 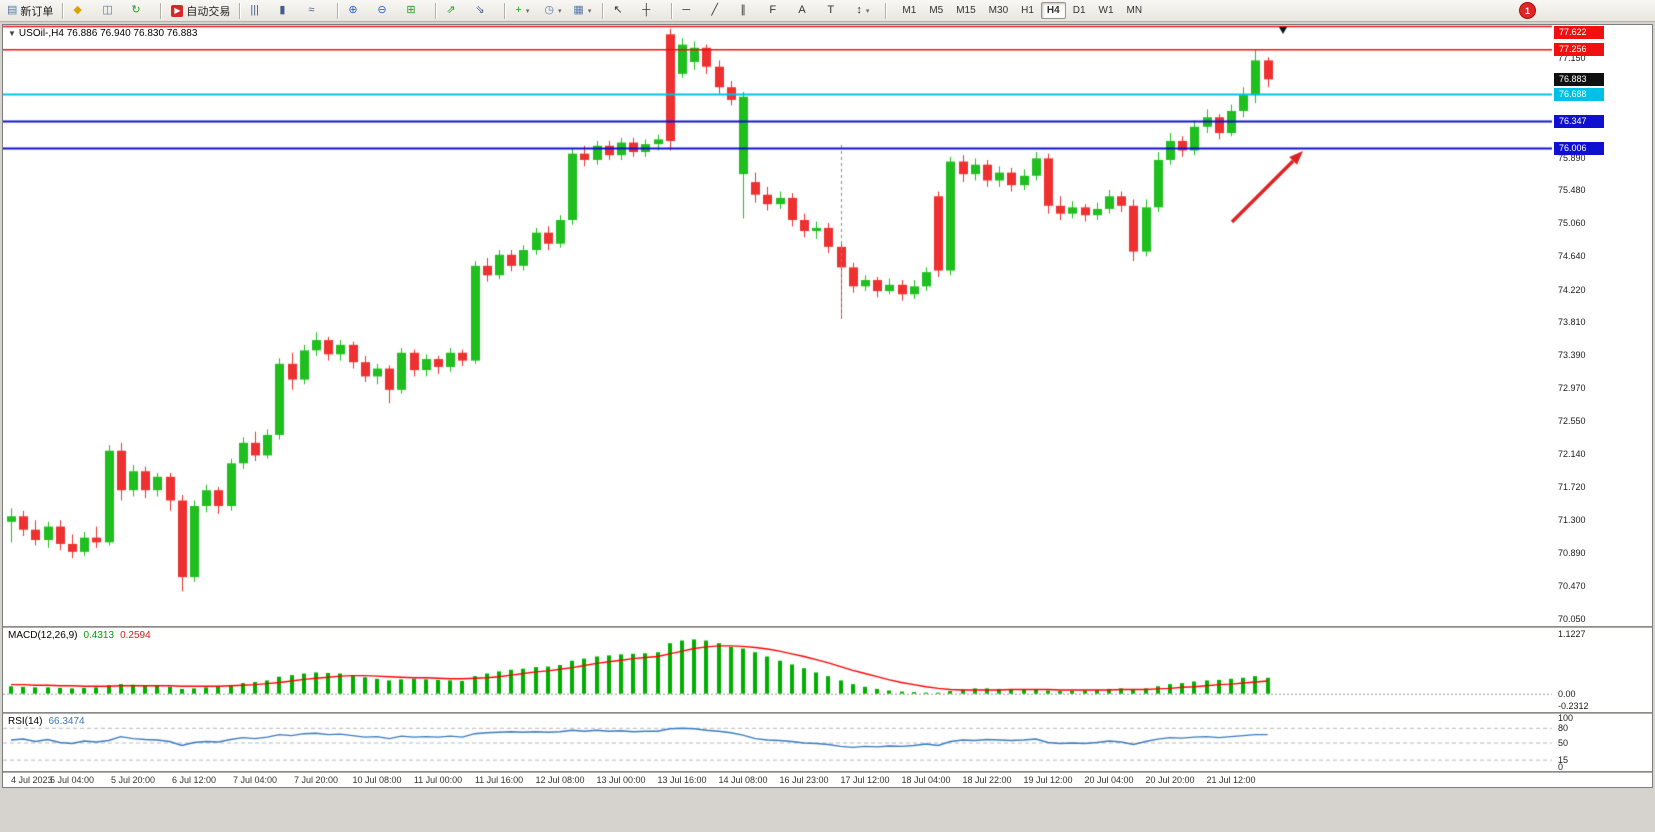 I want to click on bar-chart-button: |||, so click(x=260, y=11).